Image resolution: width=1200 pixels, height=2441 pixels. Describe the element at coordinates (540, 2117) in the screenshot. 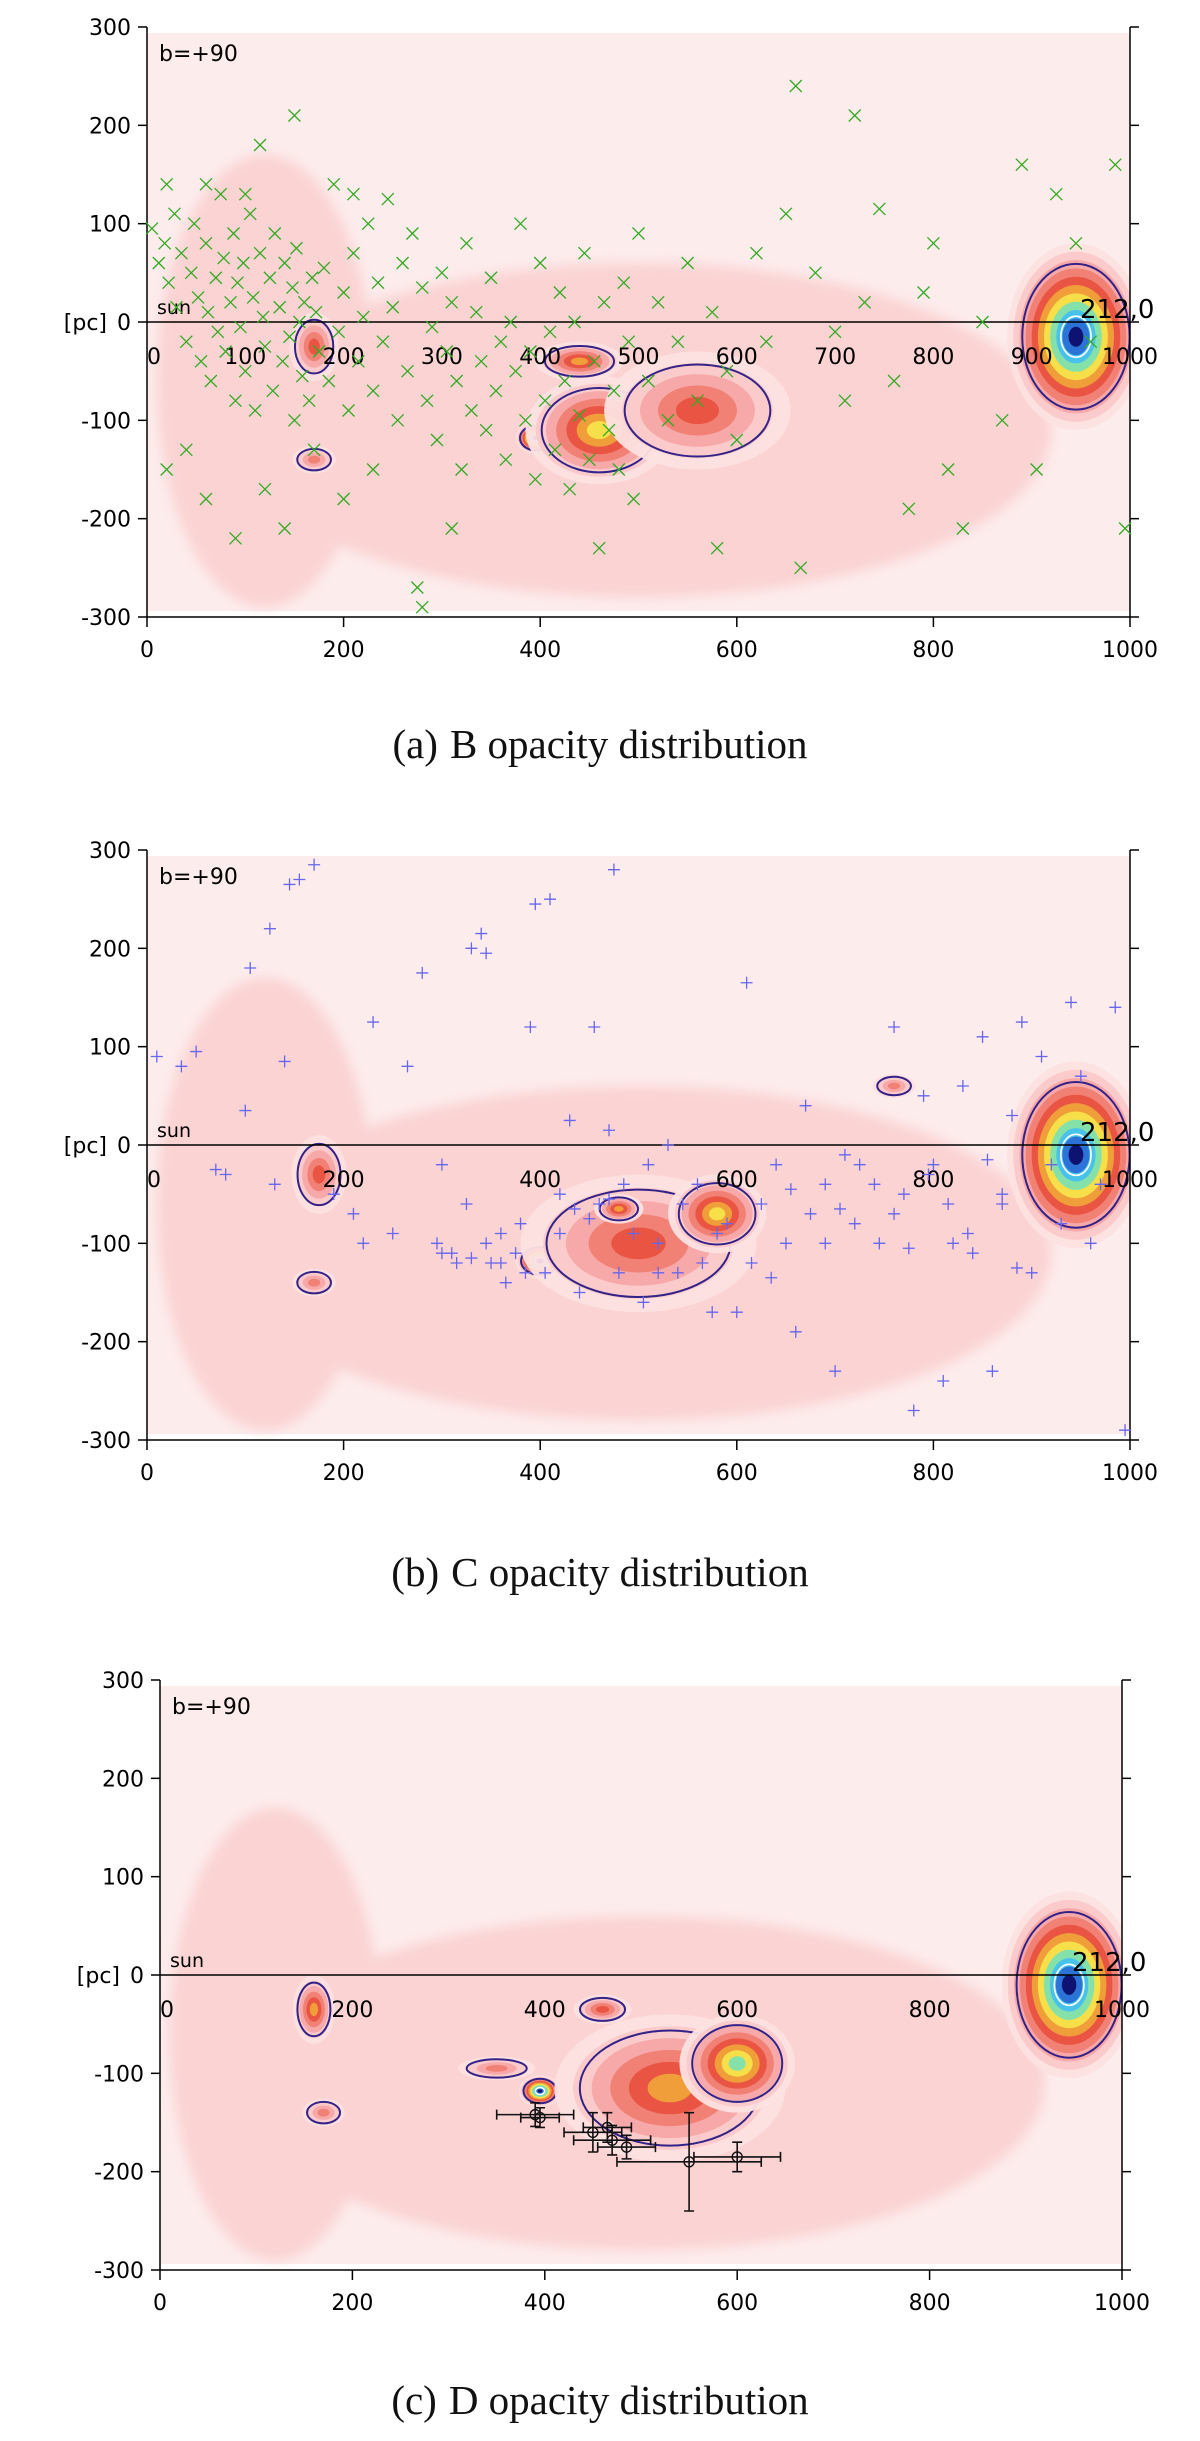

I see `data-point` at that location.